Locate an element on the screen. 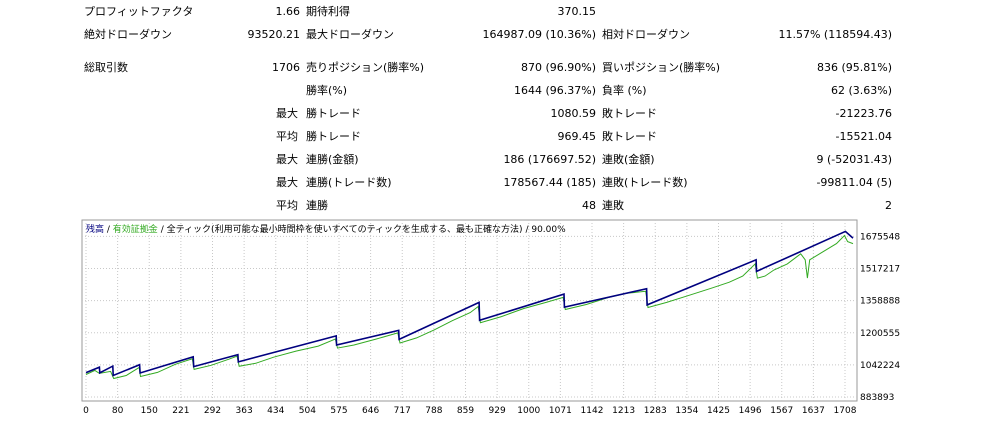 Image resolution: width=994 pixels, height=423 pixels. max-consec-wins-trades-value: 178567.44 (185) is located at coordinates (549, 182).